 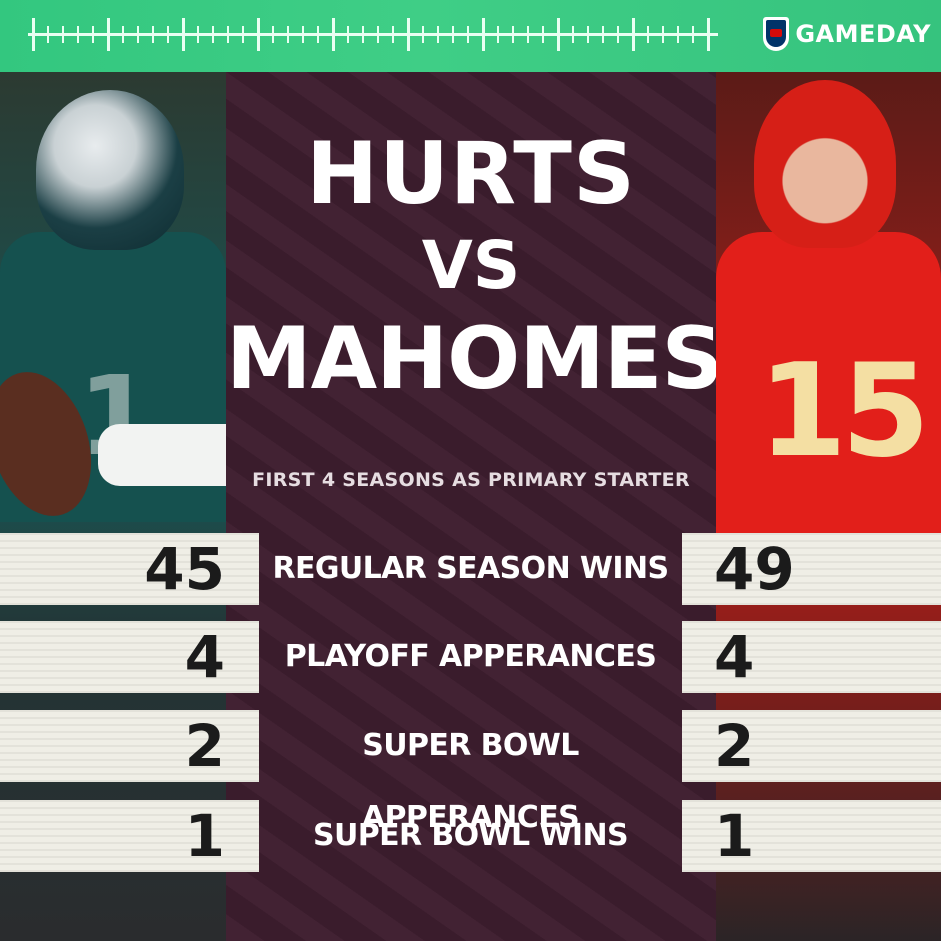 What do you see at coordinates (734, 836) in the screenshot?
I see `stat-value-right: 1` at bounding box center [734, 836].